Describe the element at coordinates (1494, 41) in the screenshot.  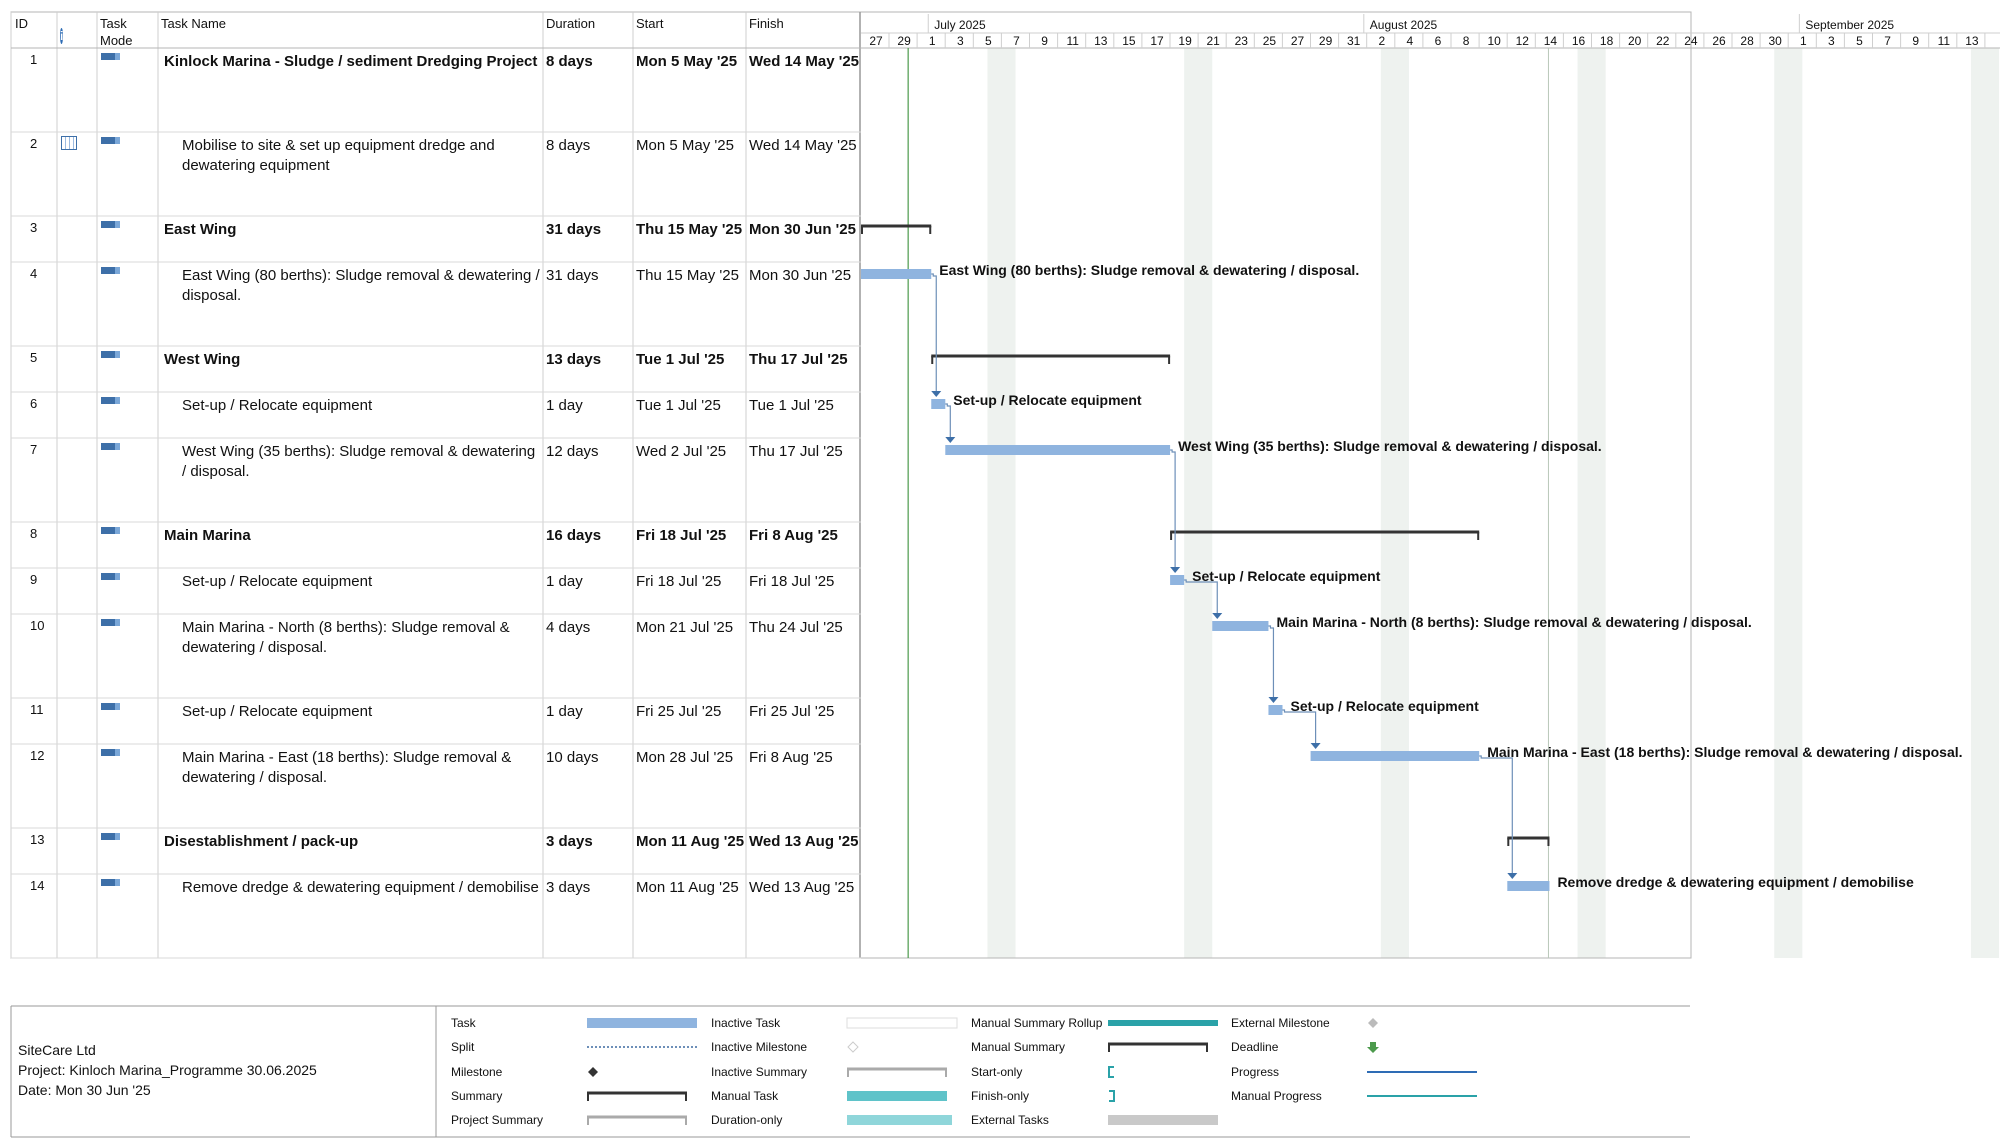
I see `timescale-day-label: 10` at that location.